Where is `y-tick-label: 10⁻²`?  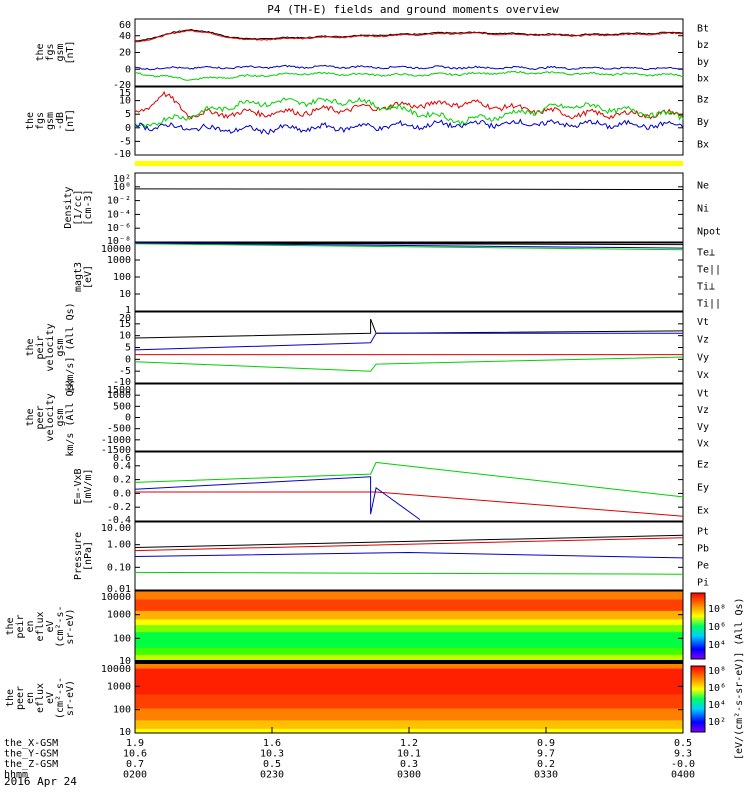 y-tick-label: 10⁻² is located at coordinates (119, 201).